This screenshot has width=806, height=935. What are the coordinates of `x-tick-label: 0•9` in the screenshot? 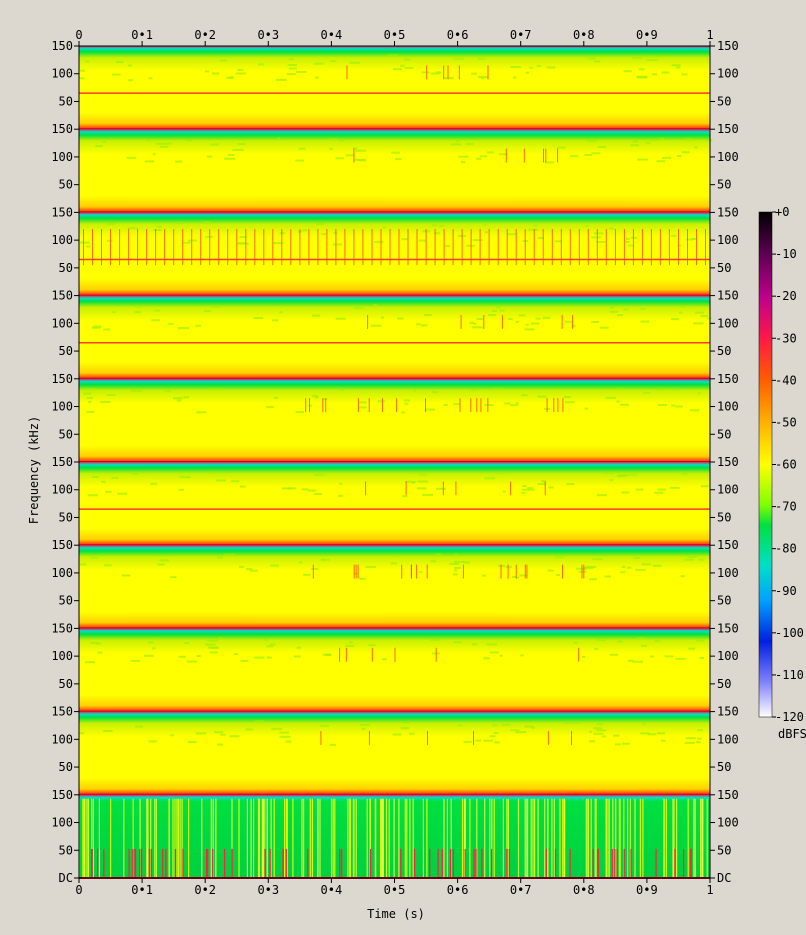 It's located at (647, 890).